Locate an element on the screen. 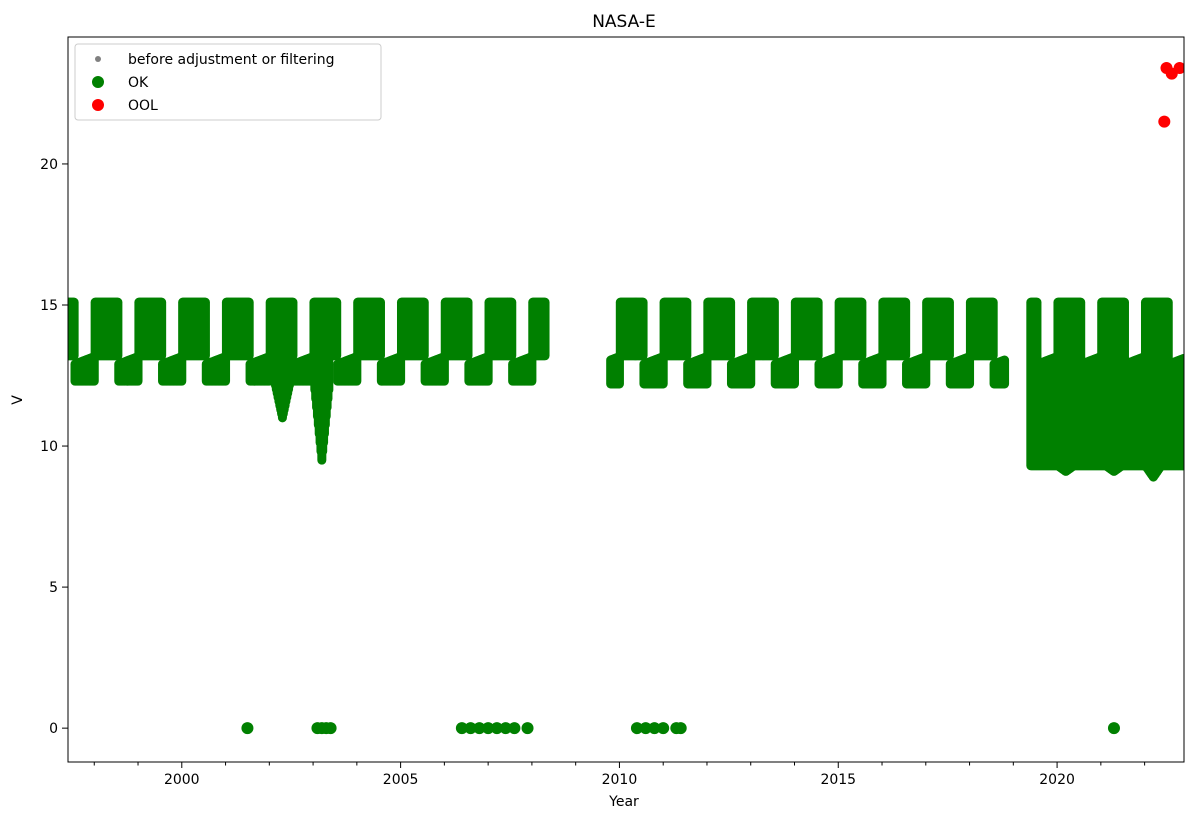 This screenshot has height=826, width=1194. legend-box is located at coordinates (228, 82).